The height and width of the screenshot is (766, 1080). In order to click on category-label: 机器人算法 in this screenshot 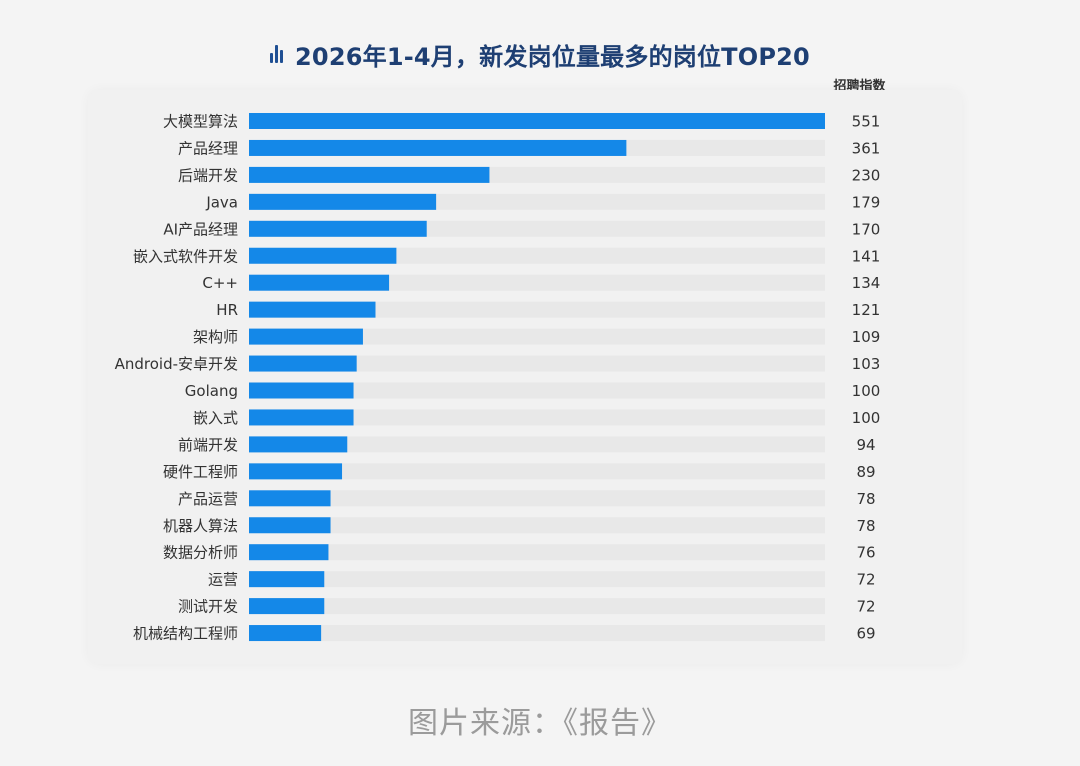, I will do `click(200, 526)`.